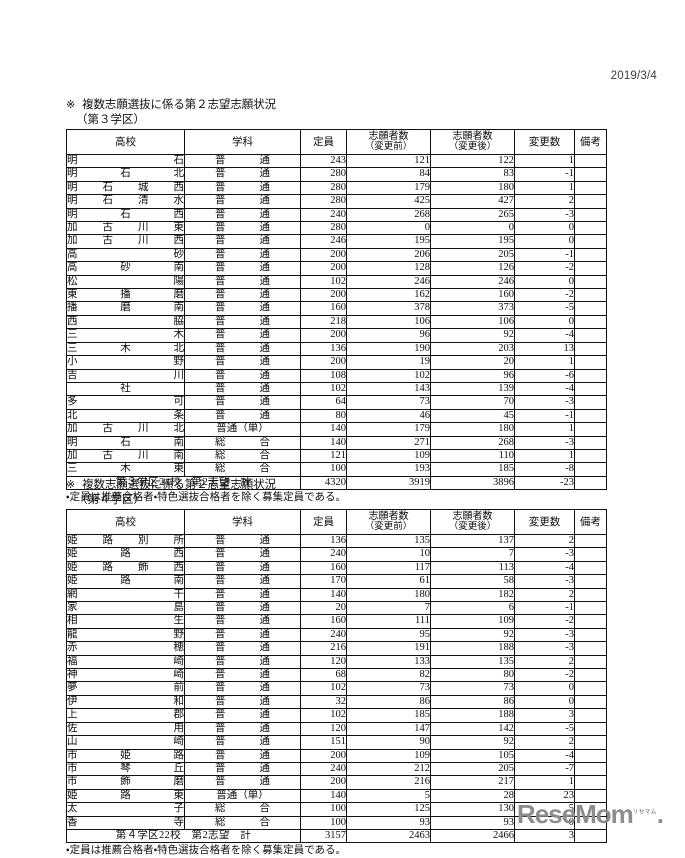 The image size is (685, 858). I want to click on cell-applicants-after: 93, so click(472, 822).